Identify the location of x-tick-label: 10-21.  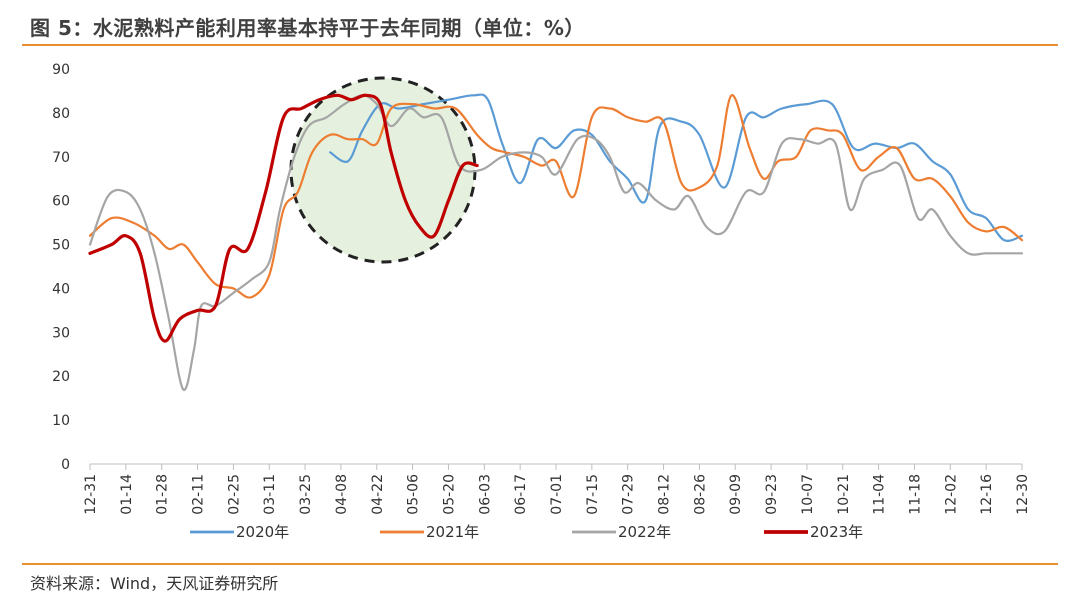
(844, 494).